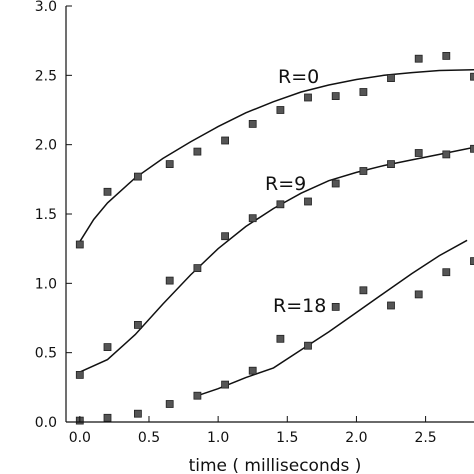 The width and height of the screenshot is (474, 474). I want to click on y-tick-label: 3.0, so click(46, 7).